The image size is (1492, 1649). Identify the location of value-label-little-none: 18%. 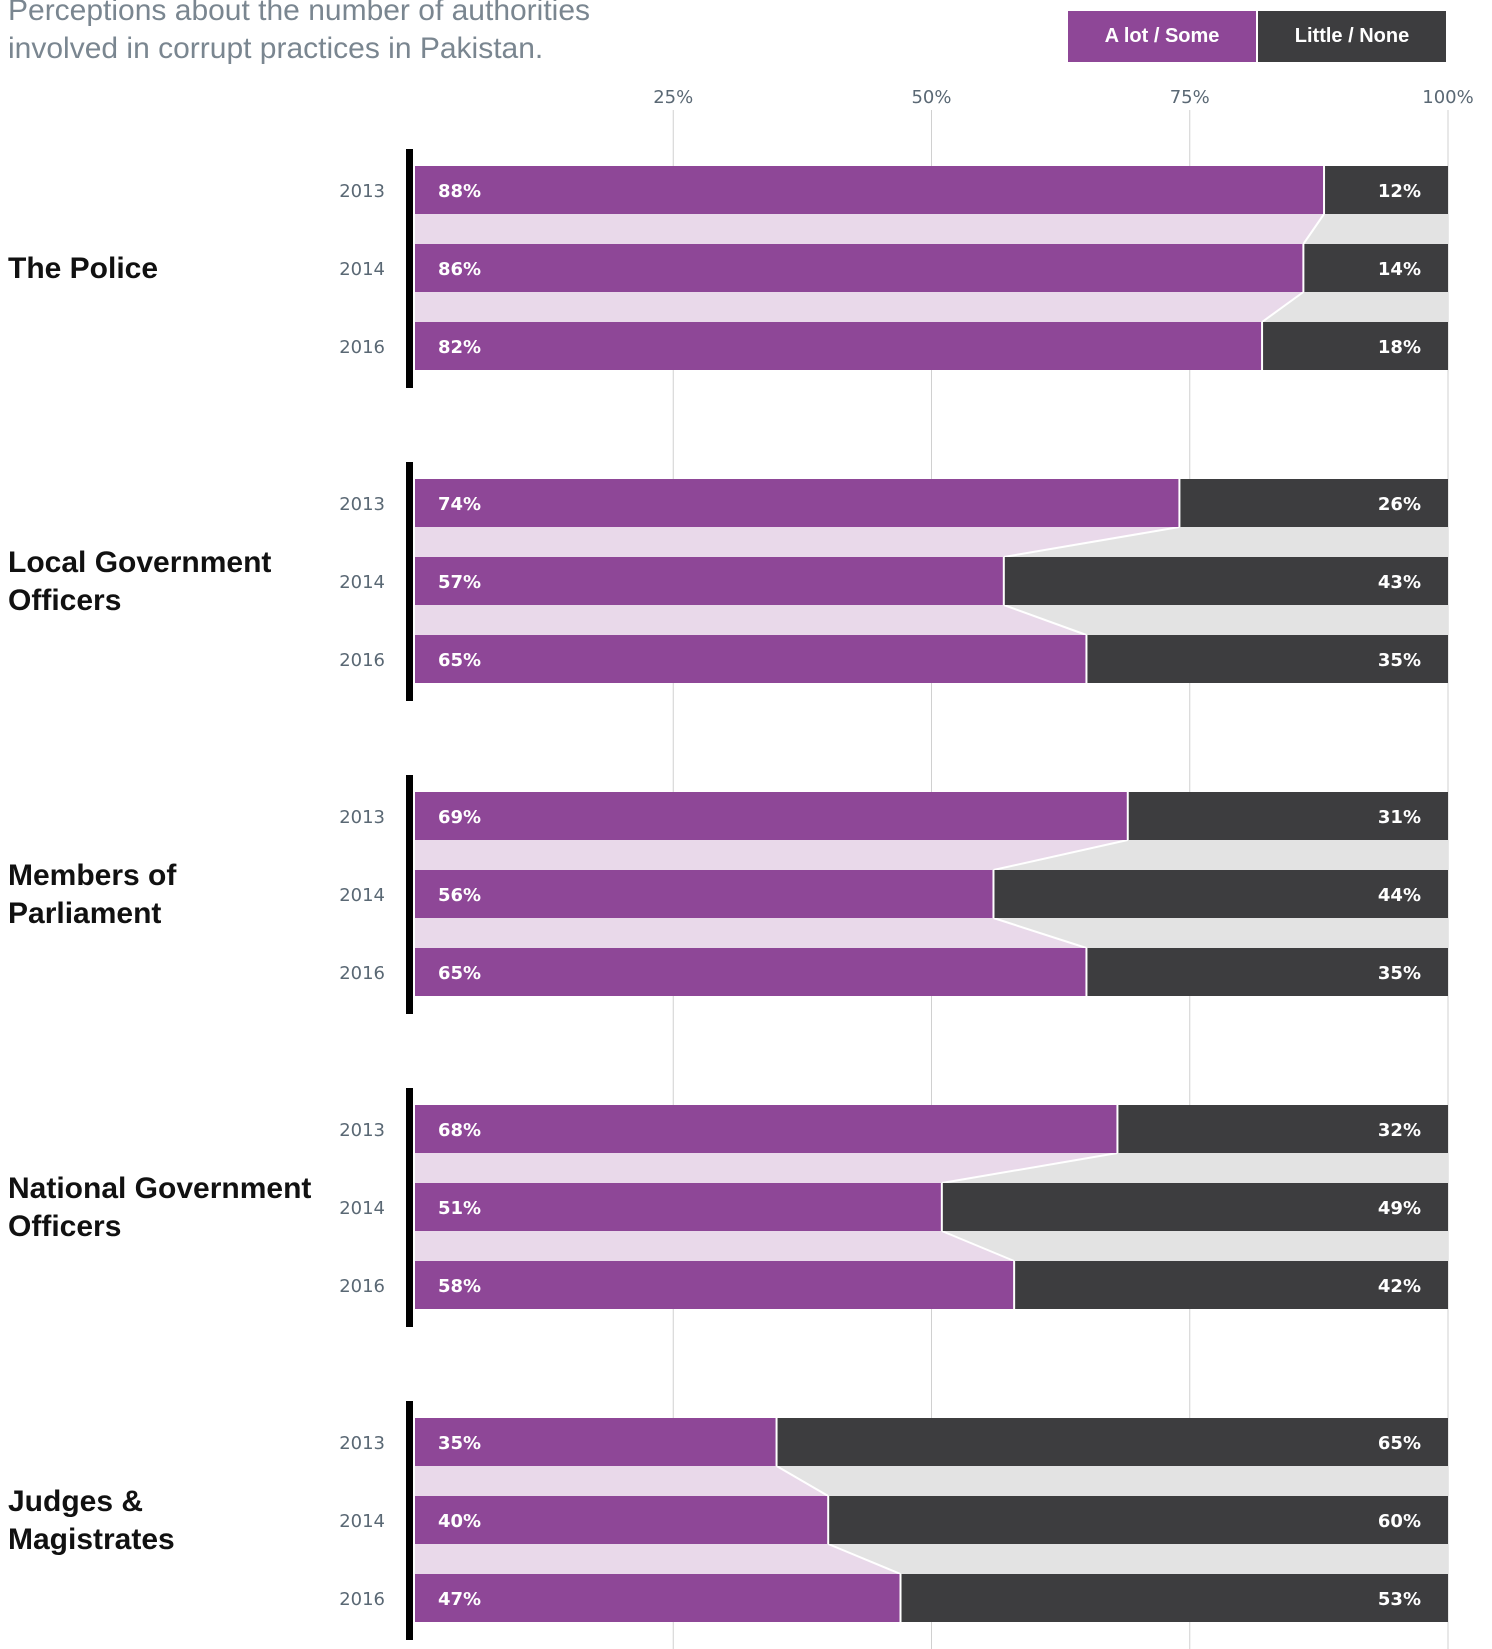
(1399, 347).